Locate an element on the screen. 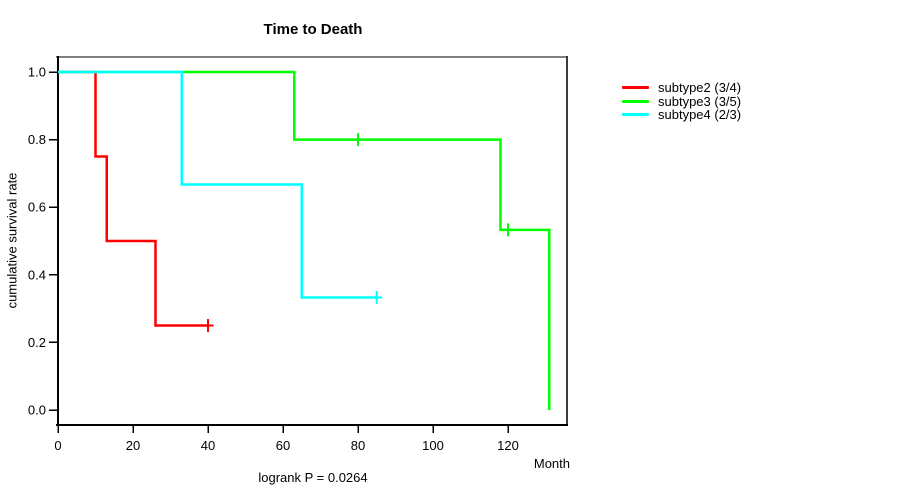  x-tick-label: 40 is located at coordinates (208, 445).